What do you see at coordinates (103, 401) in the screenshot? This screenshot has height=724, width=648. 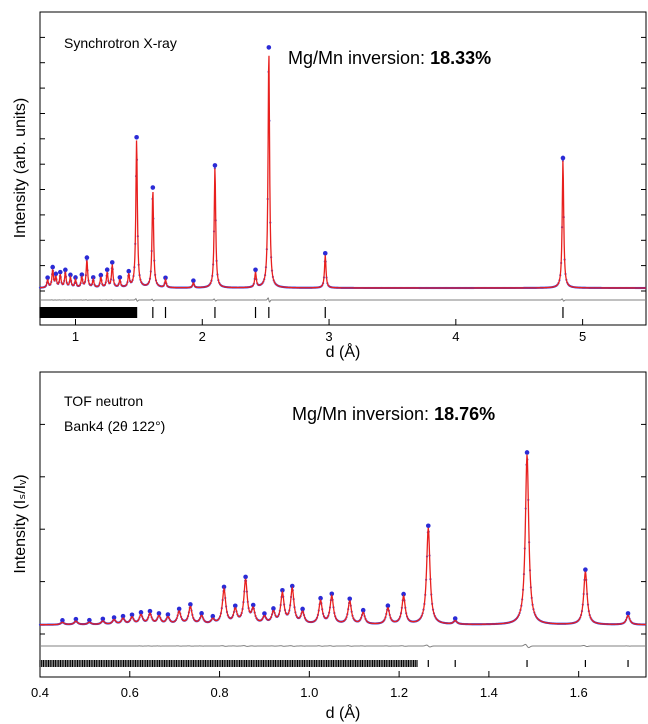 I see `panel-title: TOF neutron` at bounding box center [103, 401].